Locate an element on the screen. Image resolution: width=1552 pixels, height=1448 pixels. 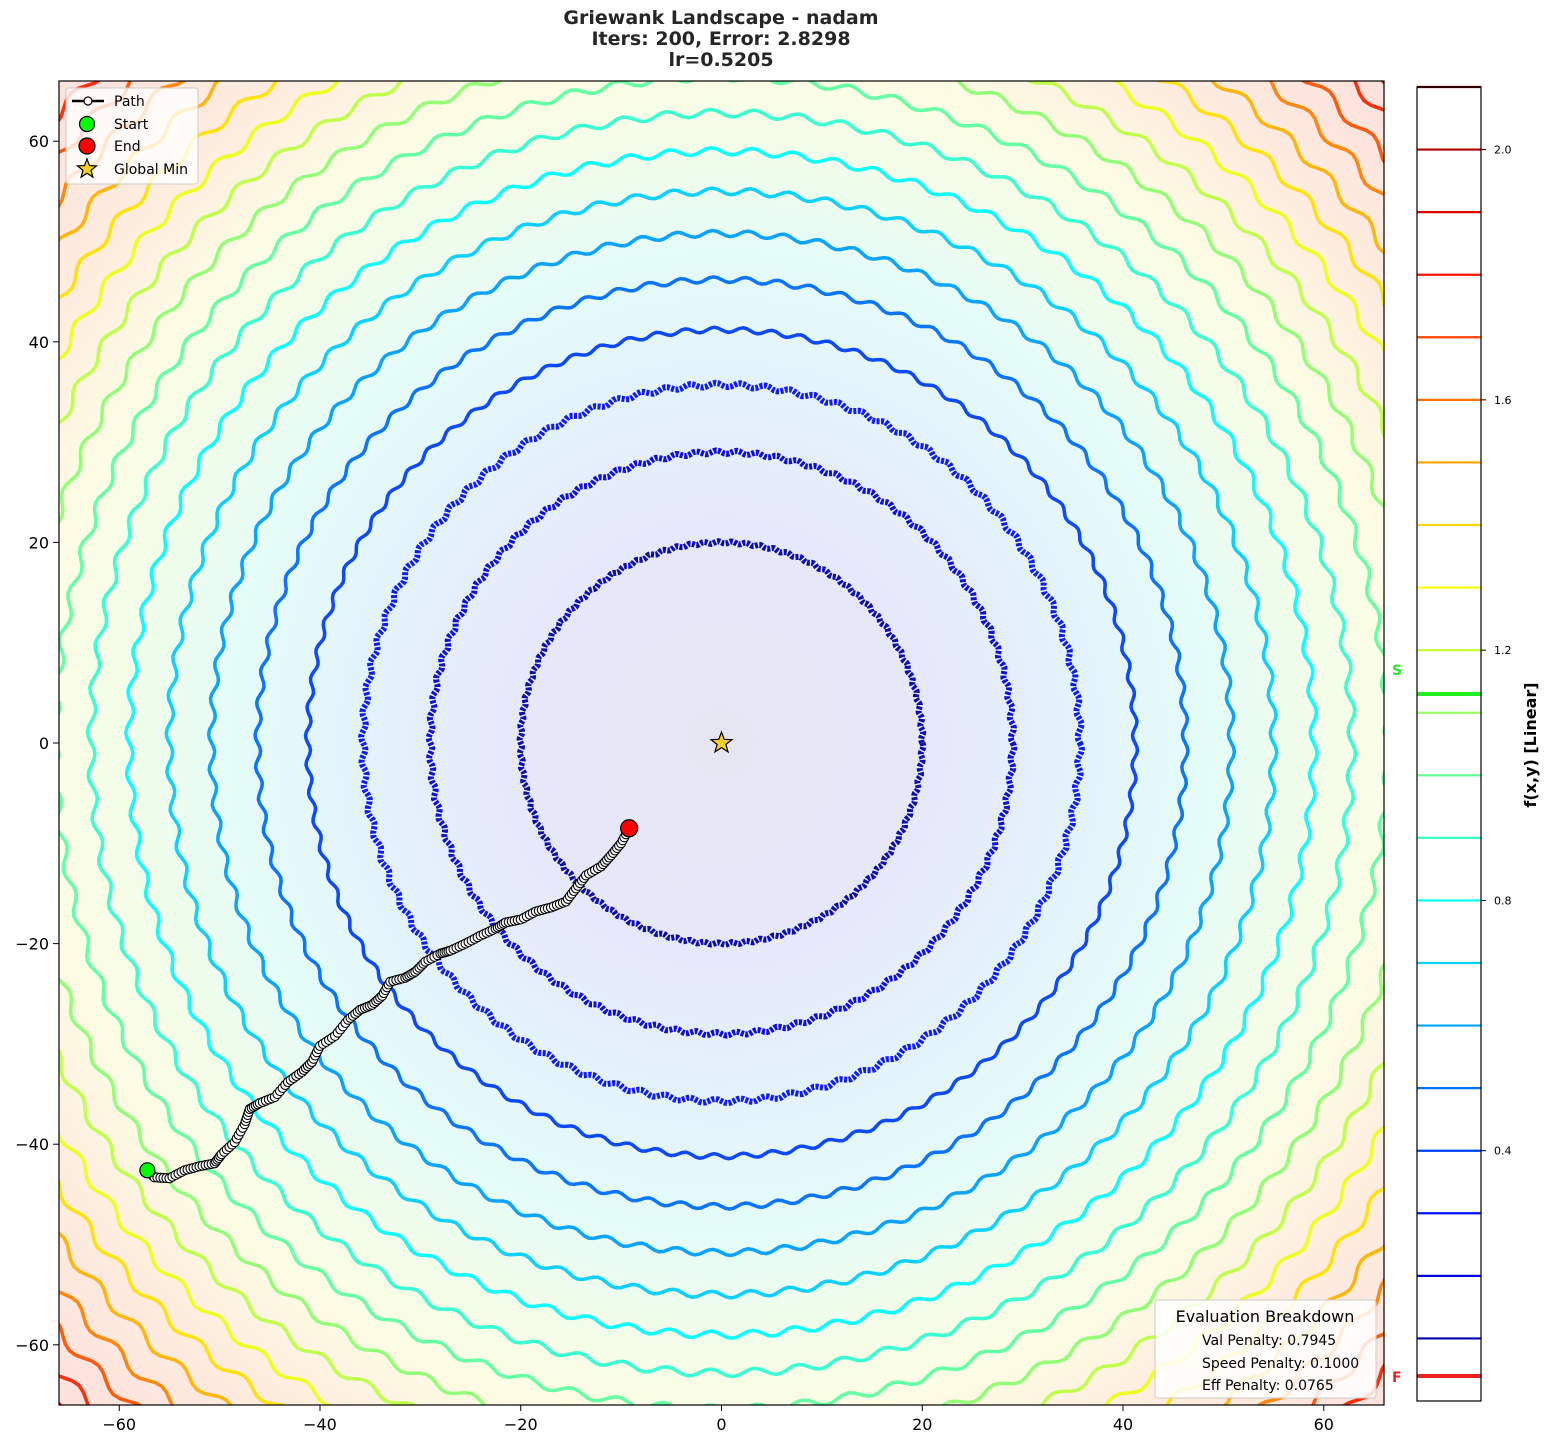
colorbar-tick-label: 2.0 is located at coordinates (1503, 150).